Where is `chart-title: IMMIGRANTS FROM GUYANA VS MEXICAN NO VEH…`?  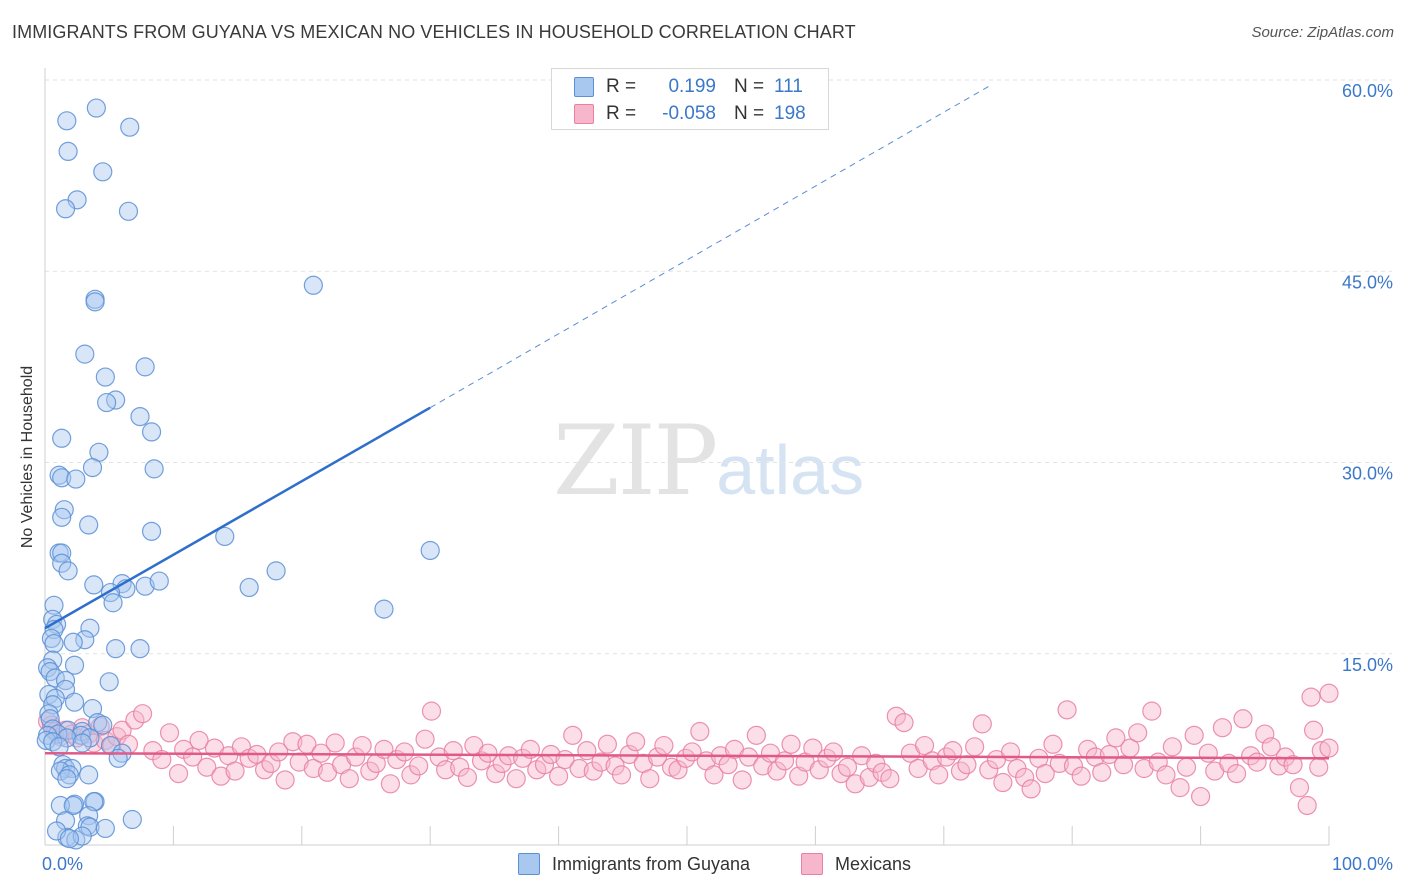 chart-title: IMMIGRANTS FROM GUYANA VS MEXICAN NO VEH… is located at coordinates (434, 32).